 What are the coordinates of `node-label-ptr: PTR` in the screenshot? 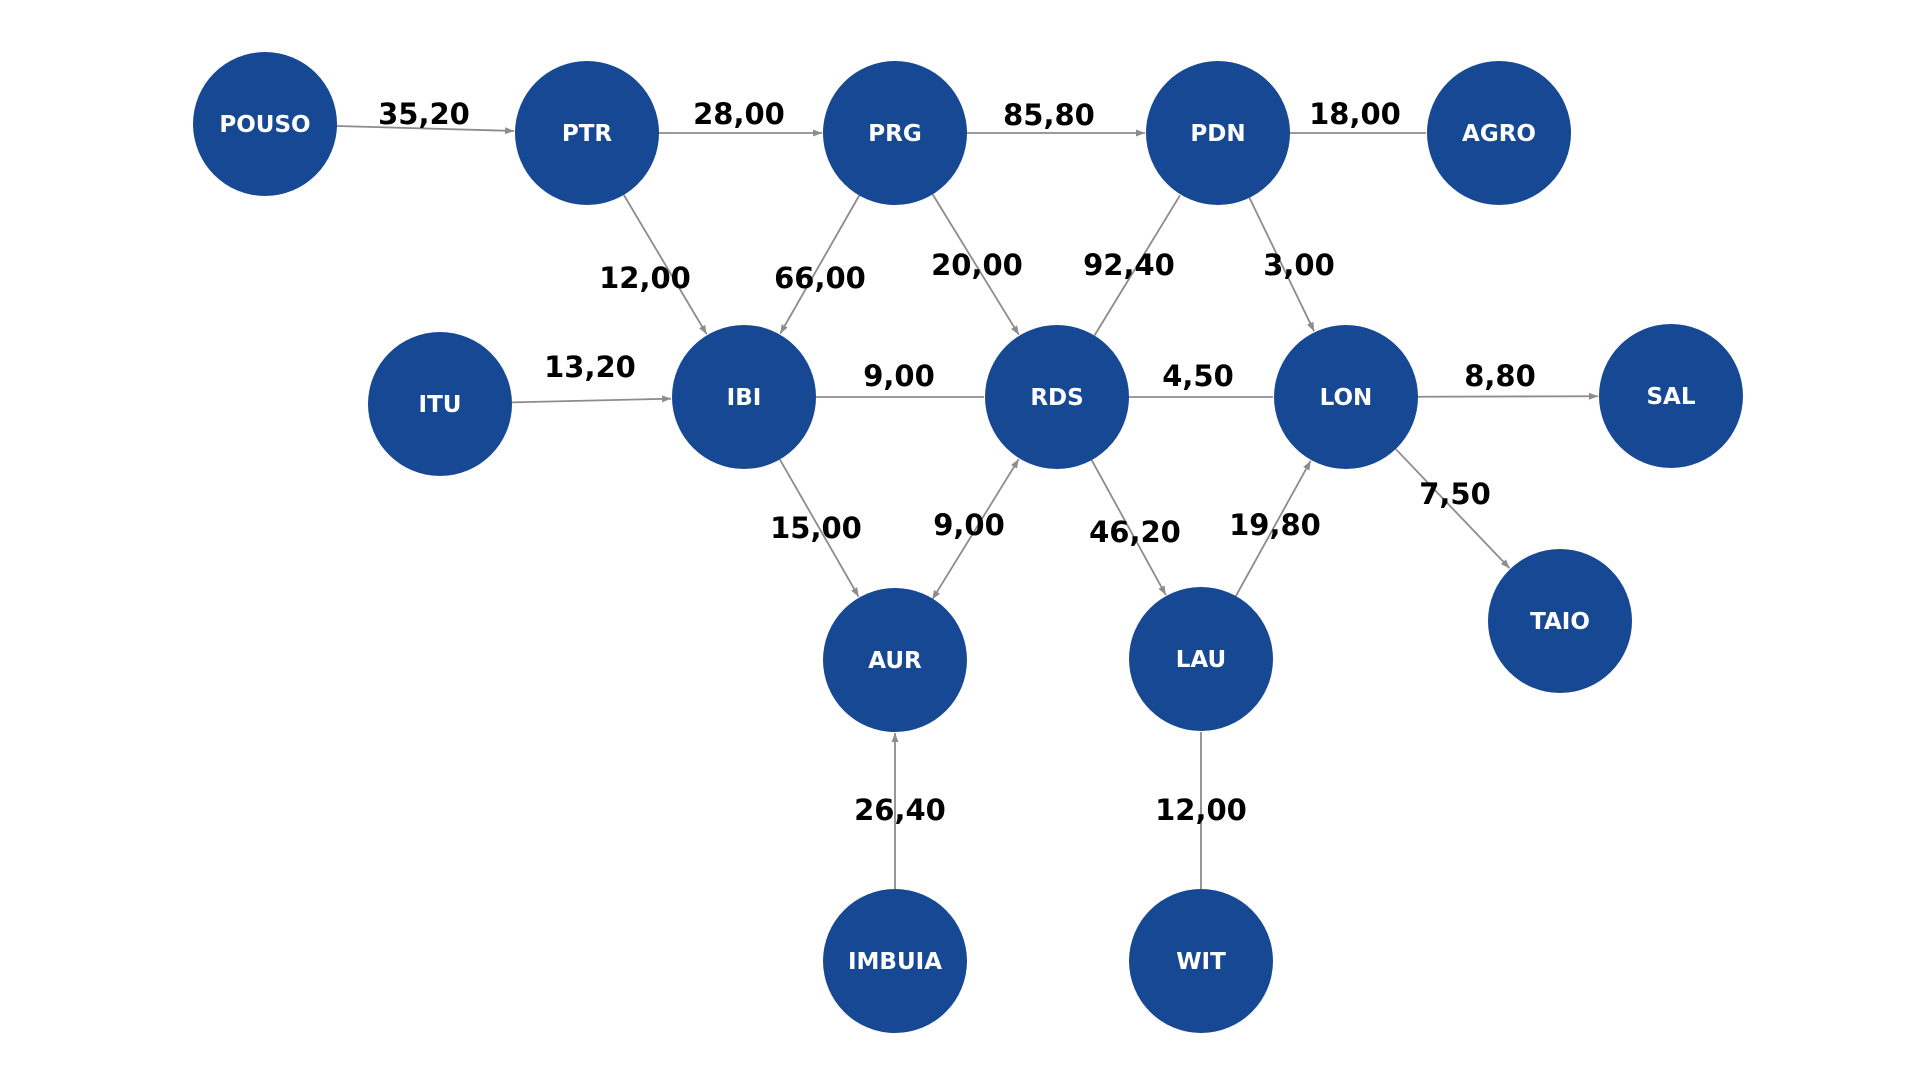 It's located at (587, 134).